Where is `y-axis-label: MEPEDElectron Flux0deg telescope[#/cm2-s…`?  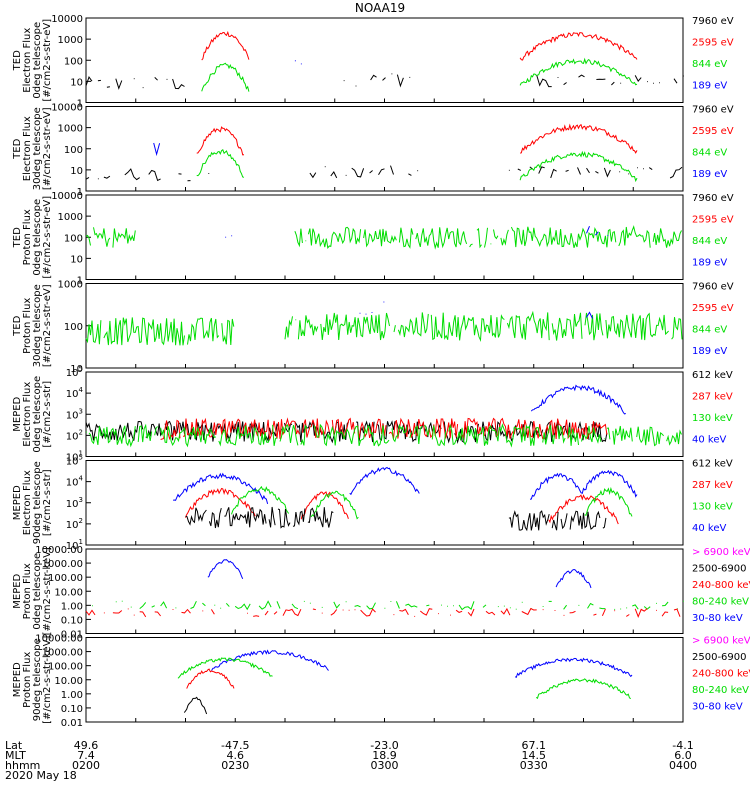
y-axis-label: MEPEDElectron Flux0deg telescope[#/cm2-s… is located at coordinates (32, 414).